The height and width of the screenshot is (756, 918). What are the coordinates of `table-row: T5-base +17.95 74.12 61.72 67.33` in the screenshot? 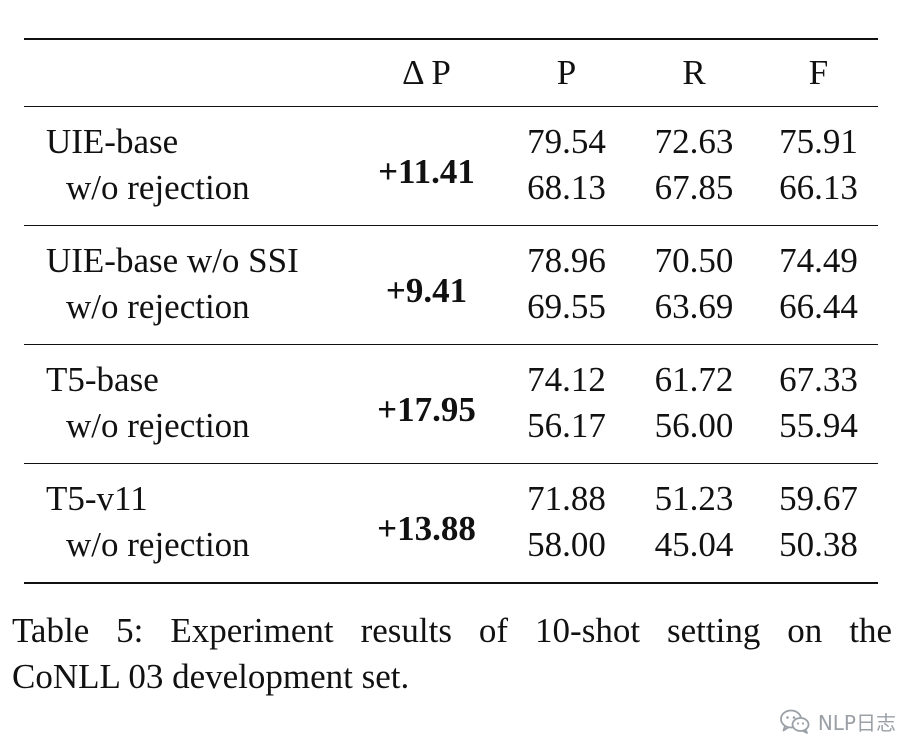 It's located at (451, 387).